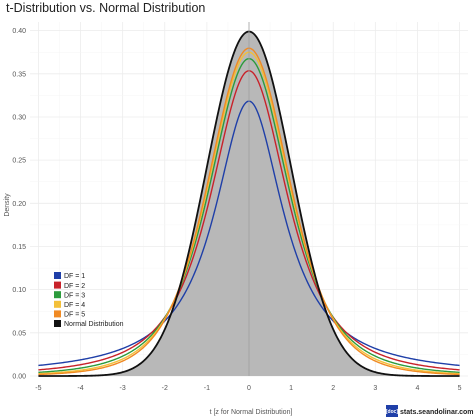 The image size is (474, 420). I want to click on y-tick-label: 0.40, so click(19, 31).